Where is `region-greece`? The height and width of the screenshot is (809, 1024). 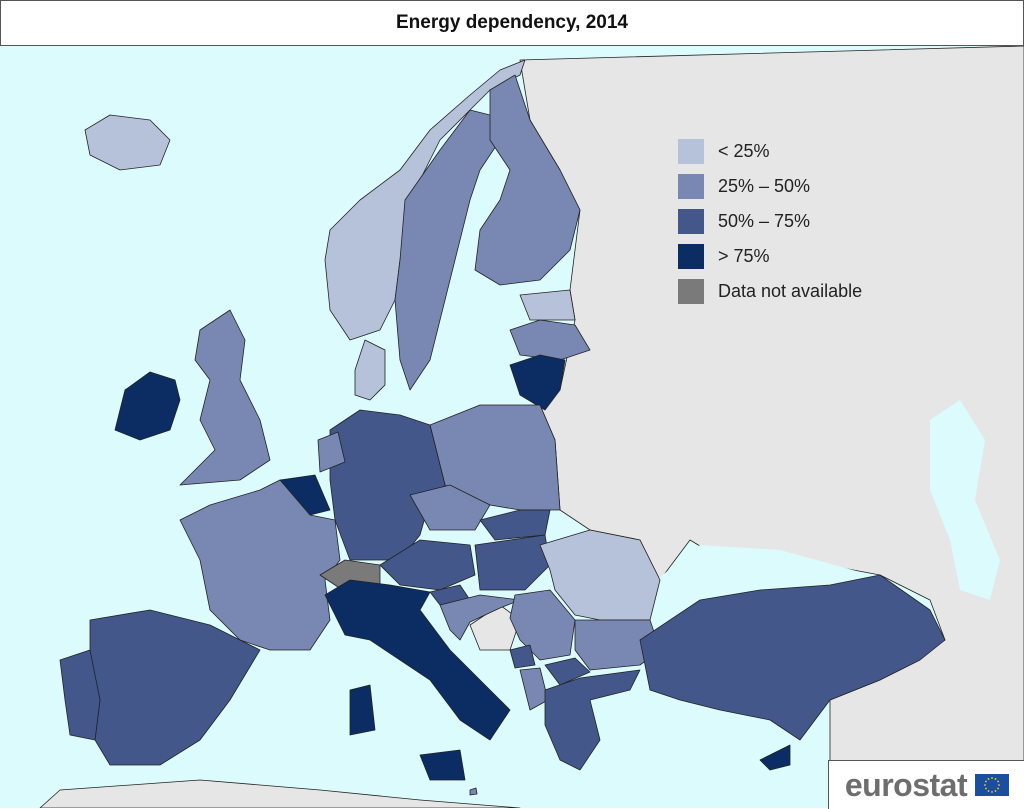
region-greece is located at coordinates (592, 720).